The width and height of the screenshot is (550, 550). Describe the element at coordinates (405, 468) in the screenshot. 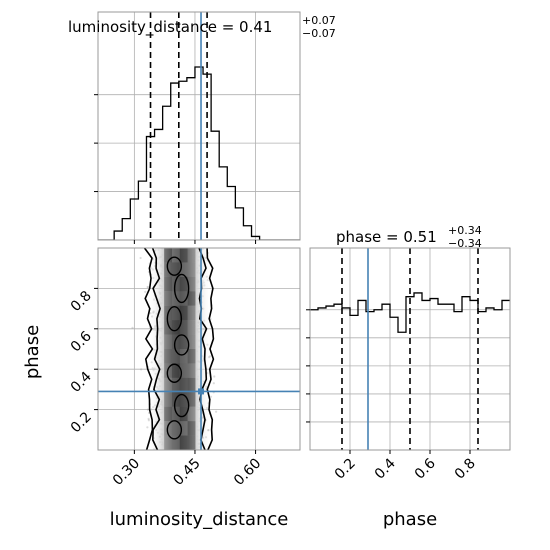

I see `x-tick-labels-phase: 0.2 0.4 0.6 0.8` at that location.